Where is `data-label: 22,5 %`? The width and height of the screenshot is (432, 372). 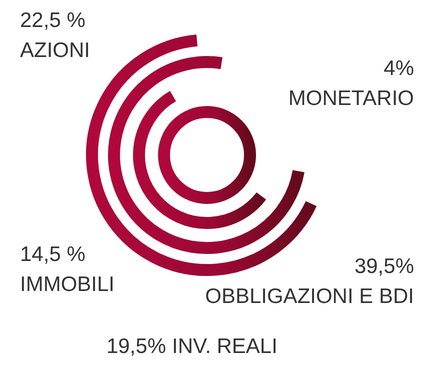
data-label: 22,5 % is located at coordinates (53, 20).